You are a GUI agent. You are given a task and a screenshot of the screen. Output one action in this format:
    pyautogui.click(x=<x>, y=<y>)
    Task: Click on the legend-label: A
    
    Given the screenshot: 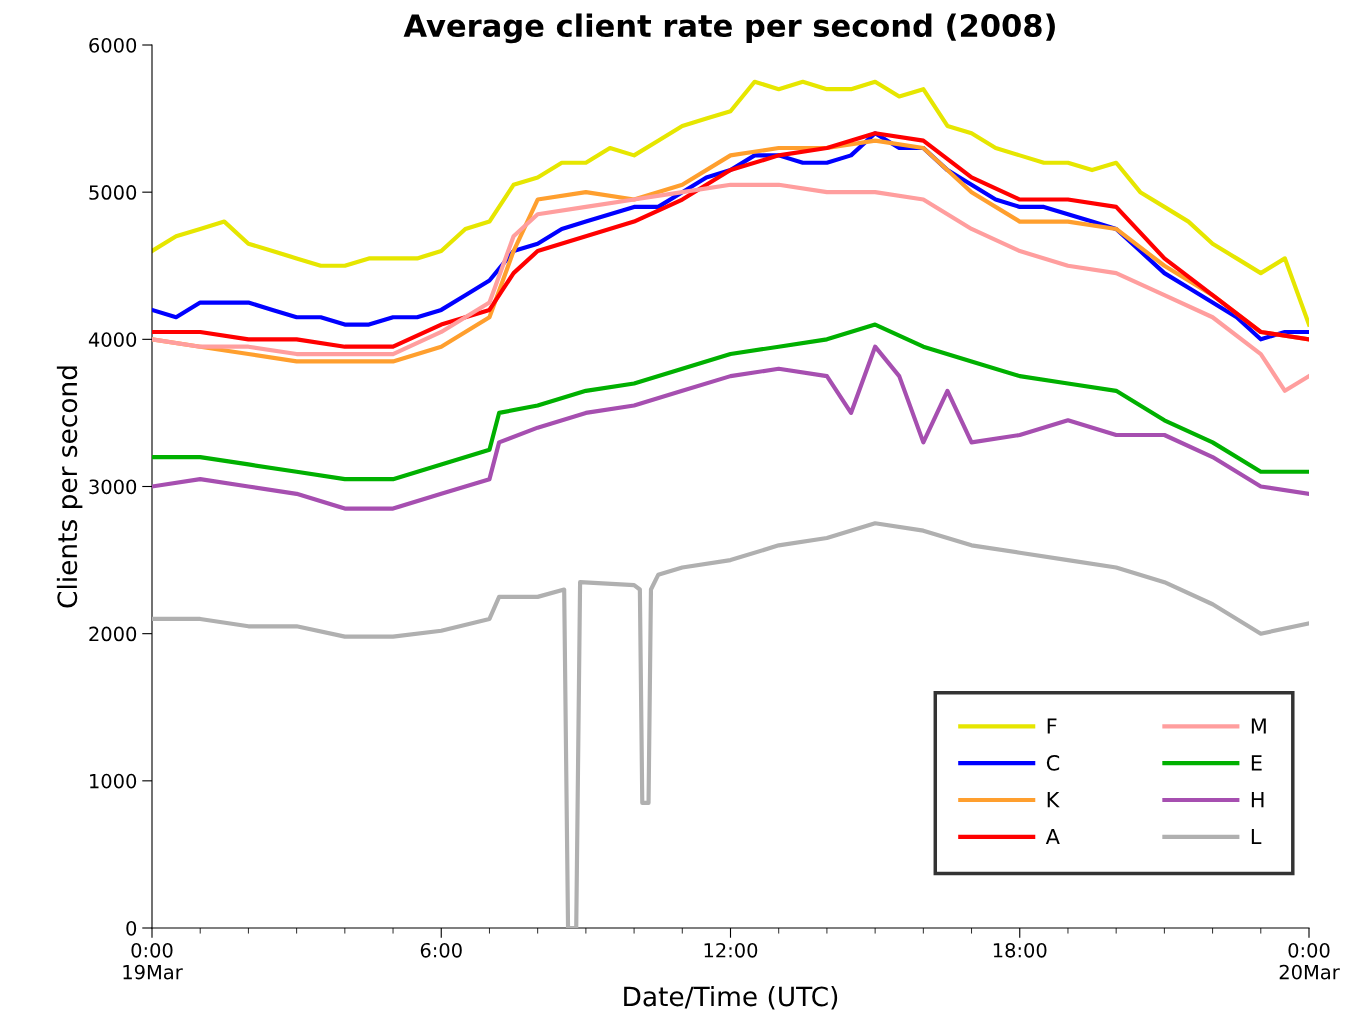 What is the action you would take?
    pyautogui.click(x=1052, y=836)
    